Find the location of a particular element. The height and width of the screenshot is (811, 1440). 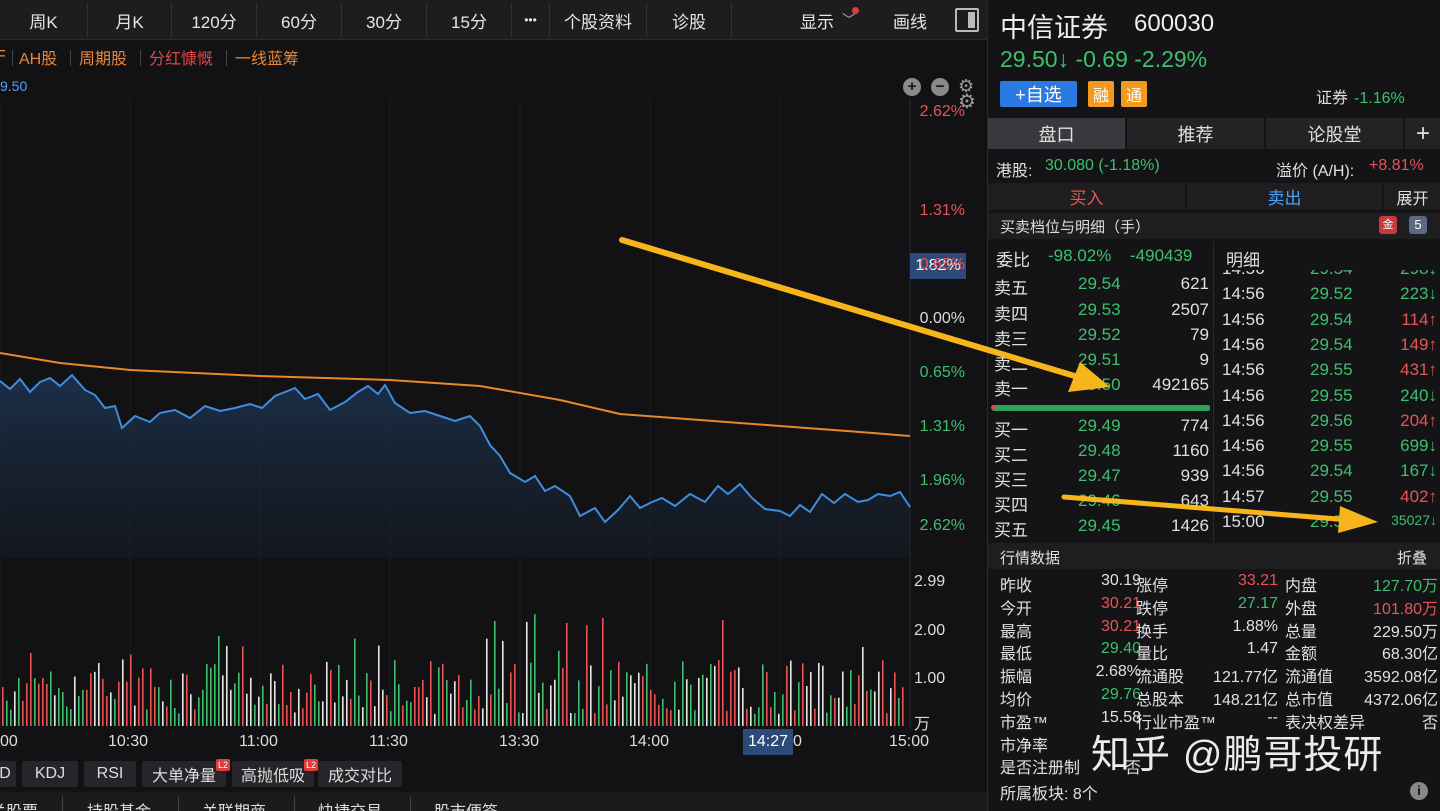

indicator-tab-rsi: RSI is located at coordinates (110, 774).